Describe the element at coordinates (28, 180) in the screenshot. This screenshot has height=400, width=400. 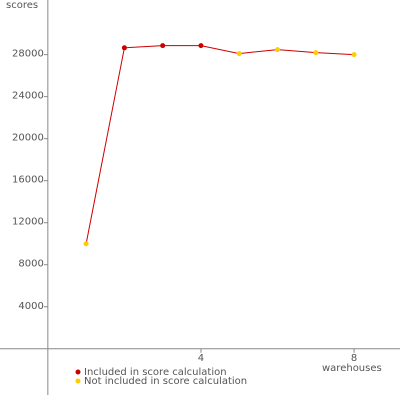
I see `y-tick-label: 16000` at that location.